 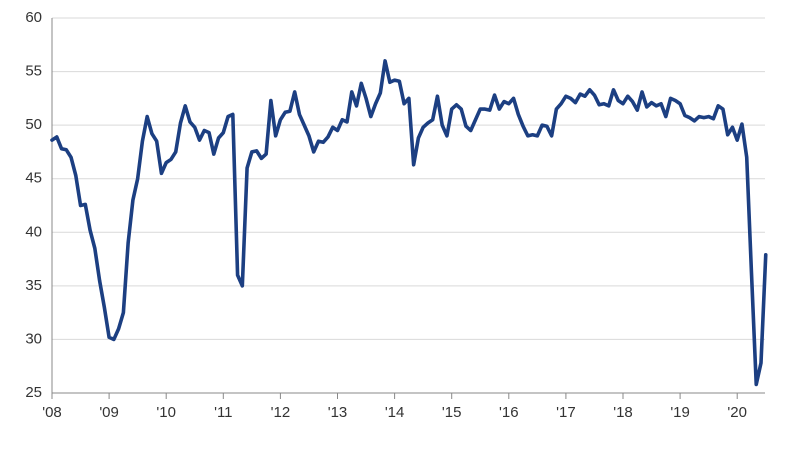 What do you see at coordinates (566, 412) in the screenshot?
I see `x-tick-label: '17` at bounding box center [566, 412].